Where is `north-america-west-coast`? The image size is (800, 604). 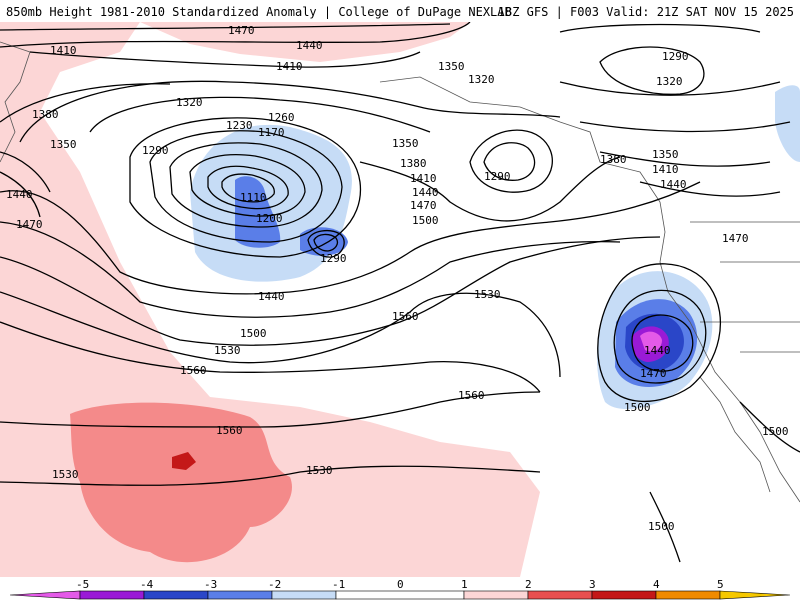 north-america-west-coast is located at coordinates (729, 352).